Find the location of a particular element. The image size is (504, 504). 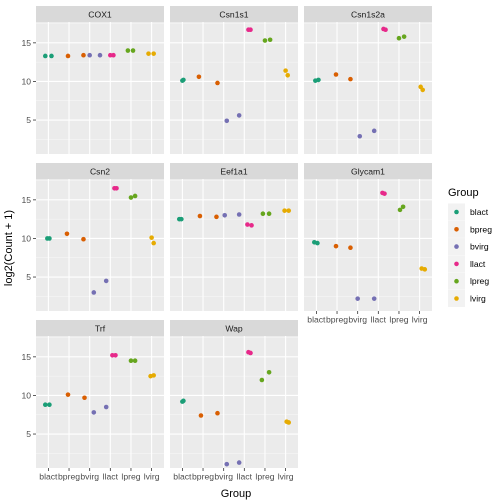

legend-title: Group is located at coordinates (463, 193).